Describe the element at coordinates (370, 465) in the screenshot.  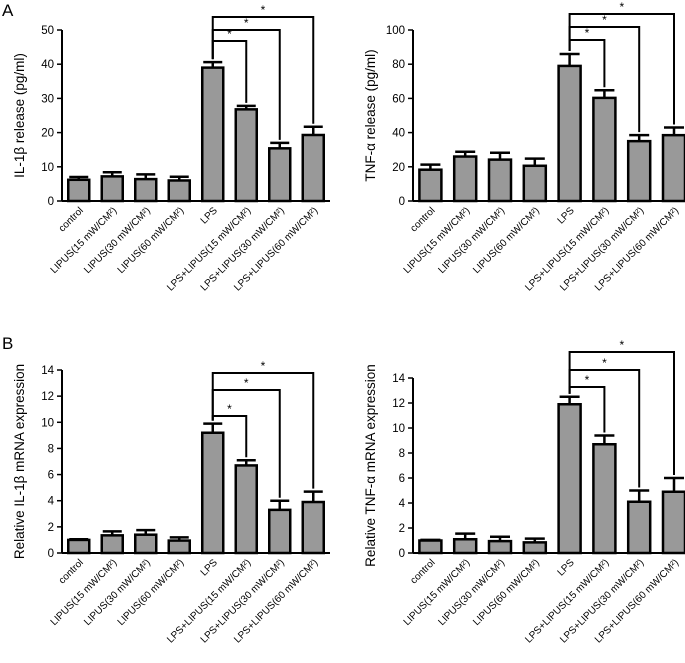
I see `y-axis-label: Relative TNF-α mRNA expression` at that location.